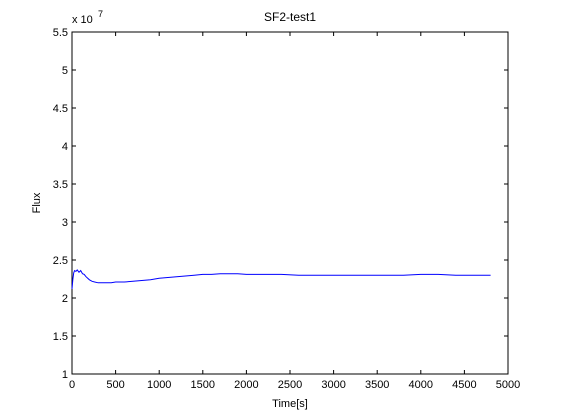  What do you see at coordinates (508, 385) in the screenshot?
I see `x-tick-label: 5000` at bounding box center [508, 385].